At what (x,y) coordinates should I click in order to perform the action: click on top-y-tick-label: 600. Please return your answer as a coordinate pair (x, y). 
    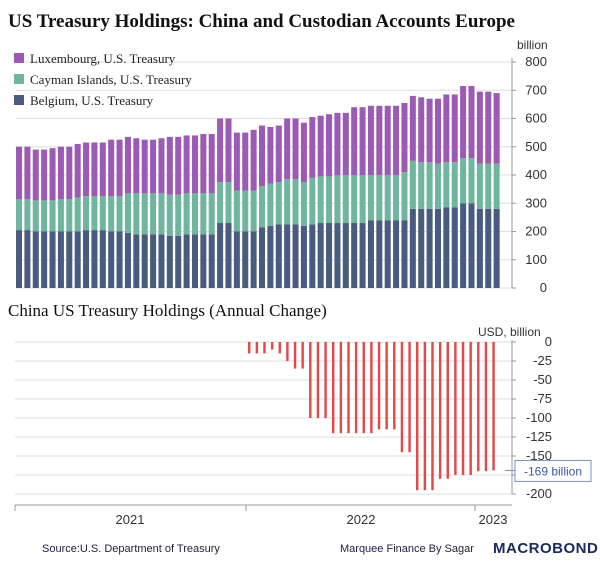
    Looking at the image, I should click on (536, 118).